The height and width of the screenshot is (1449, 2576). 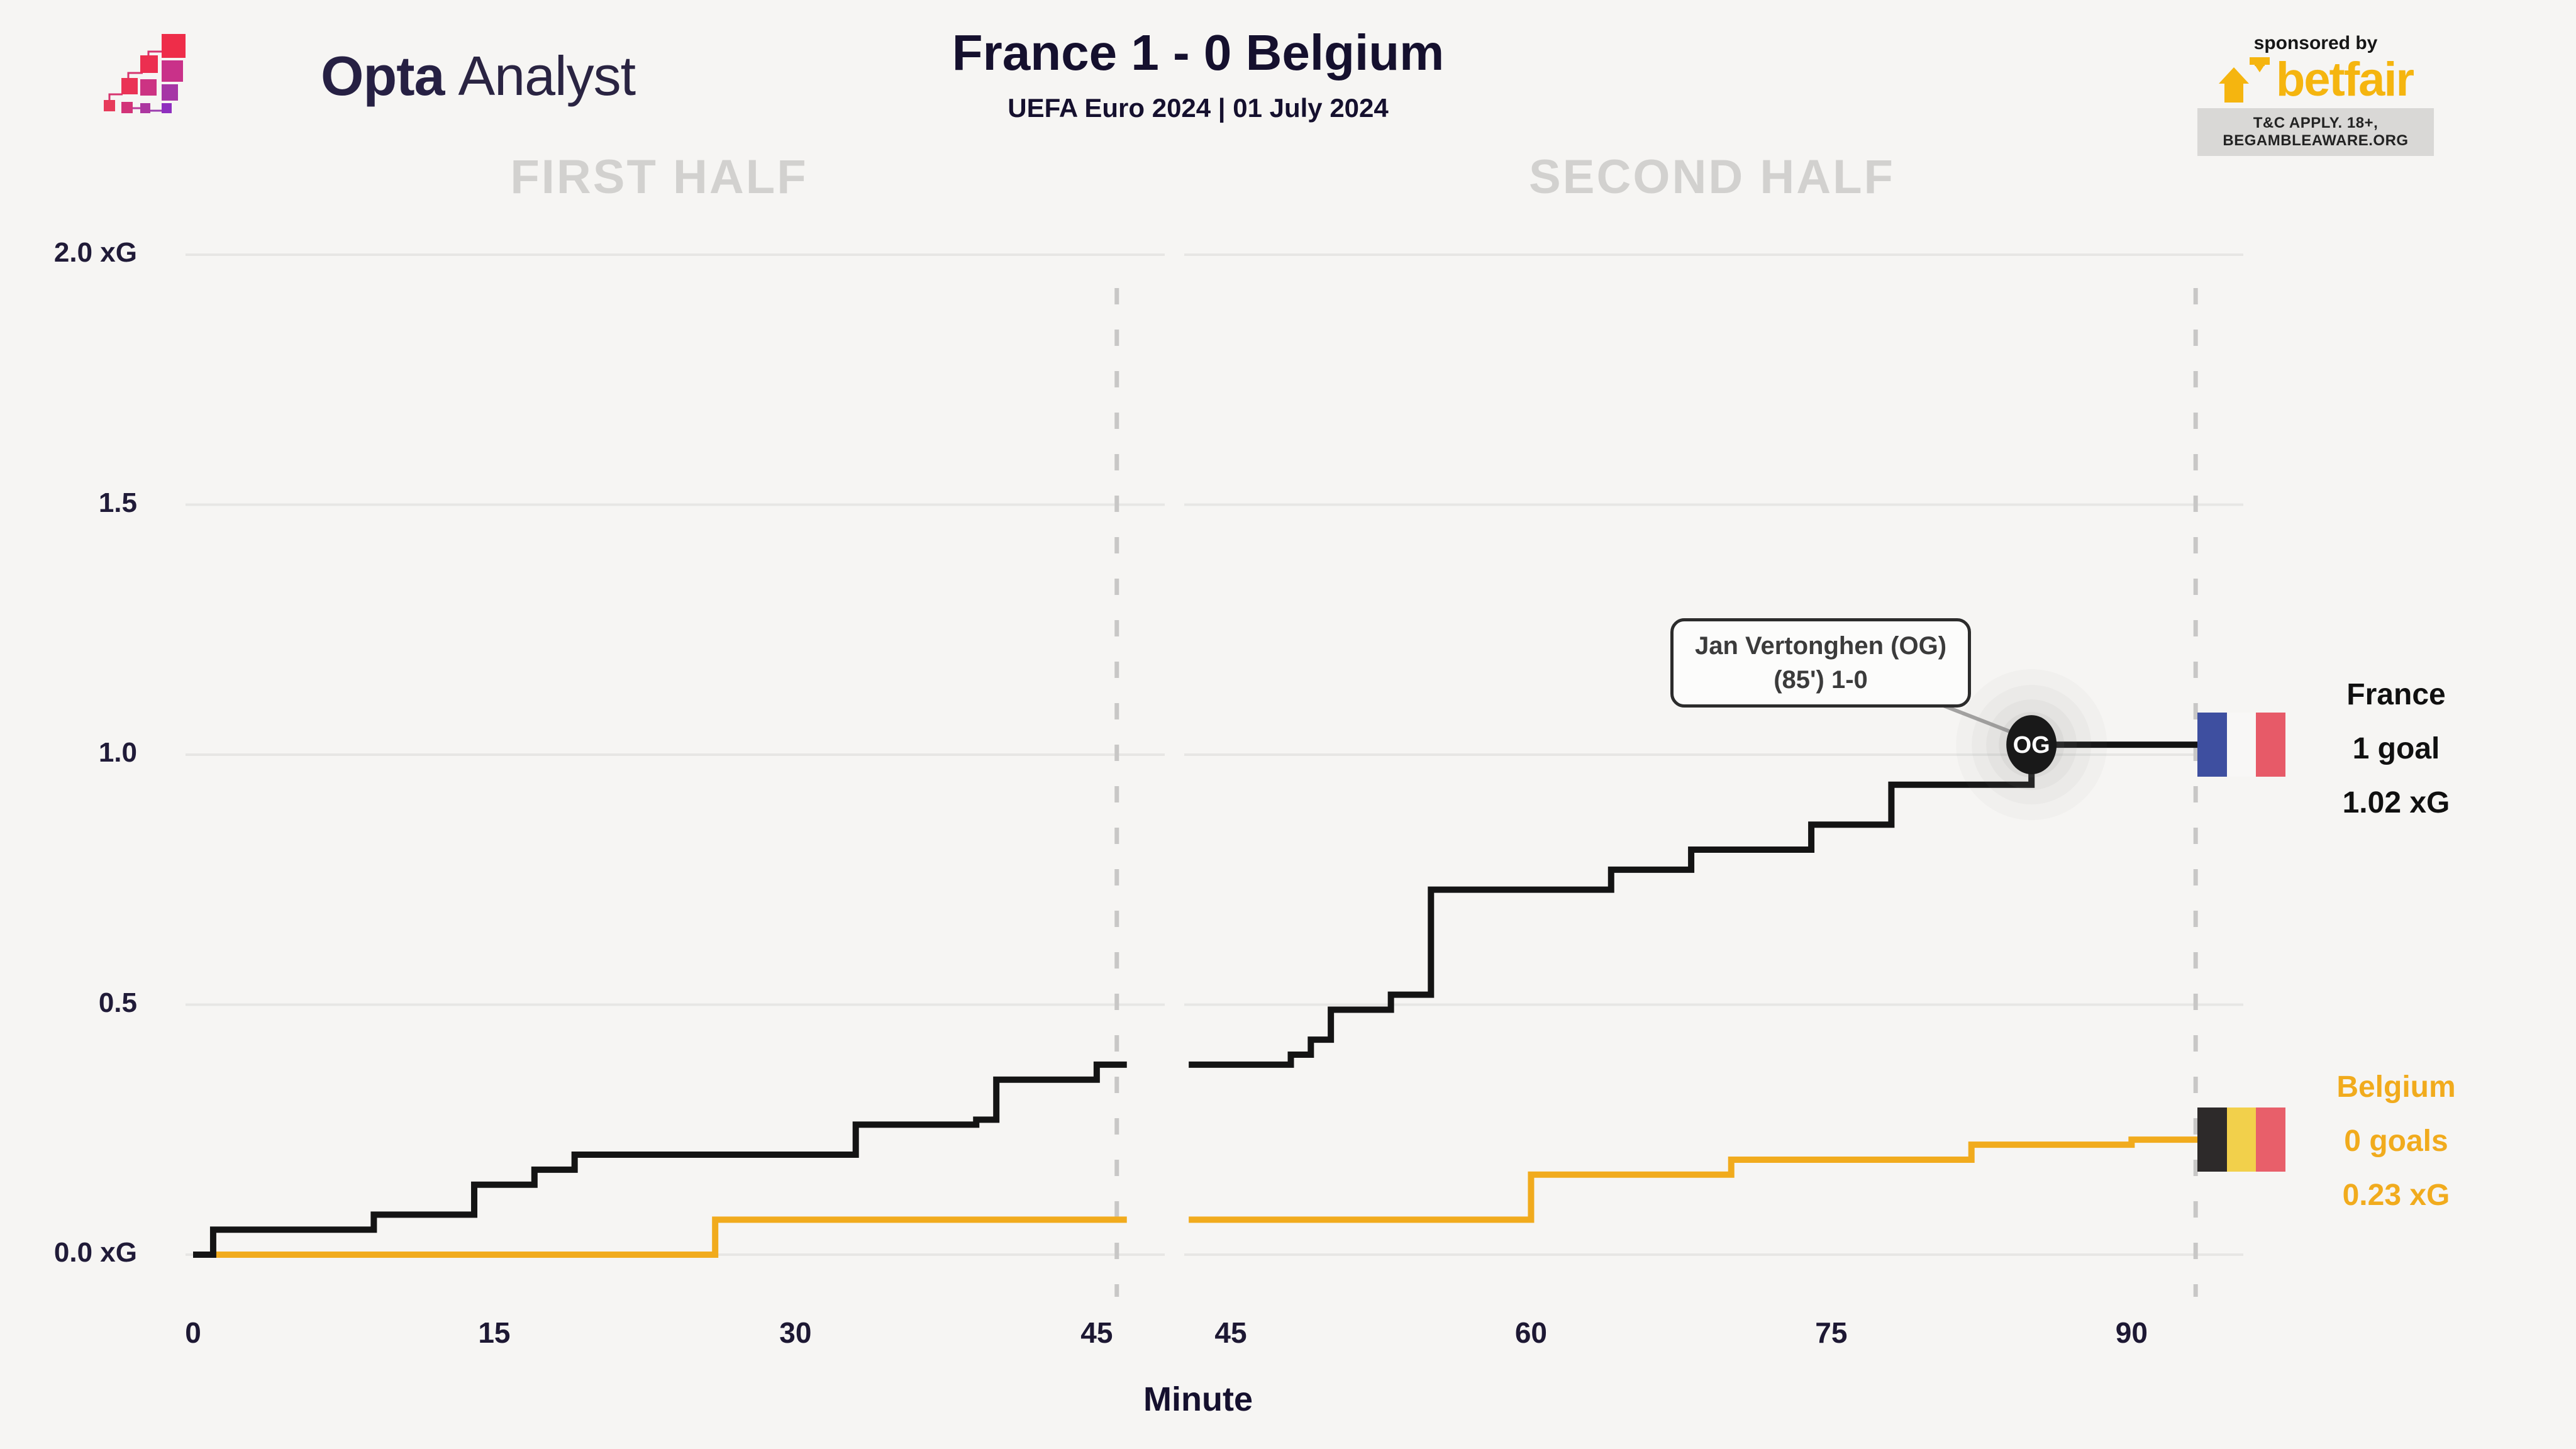 I want to click on france-xg: 1.02 xG, so click(x=2396, y=802).